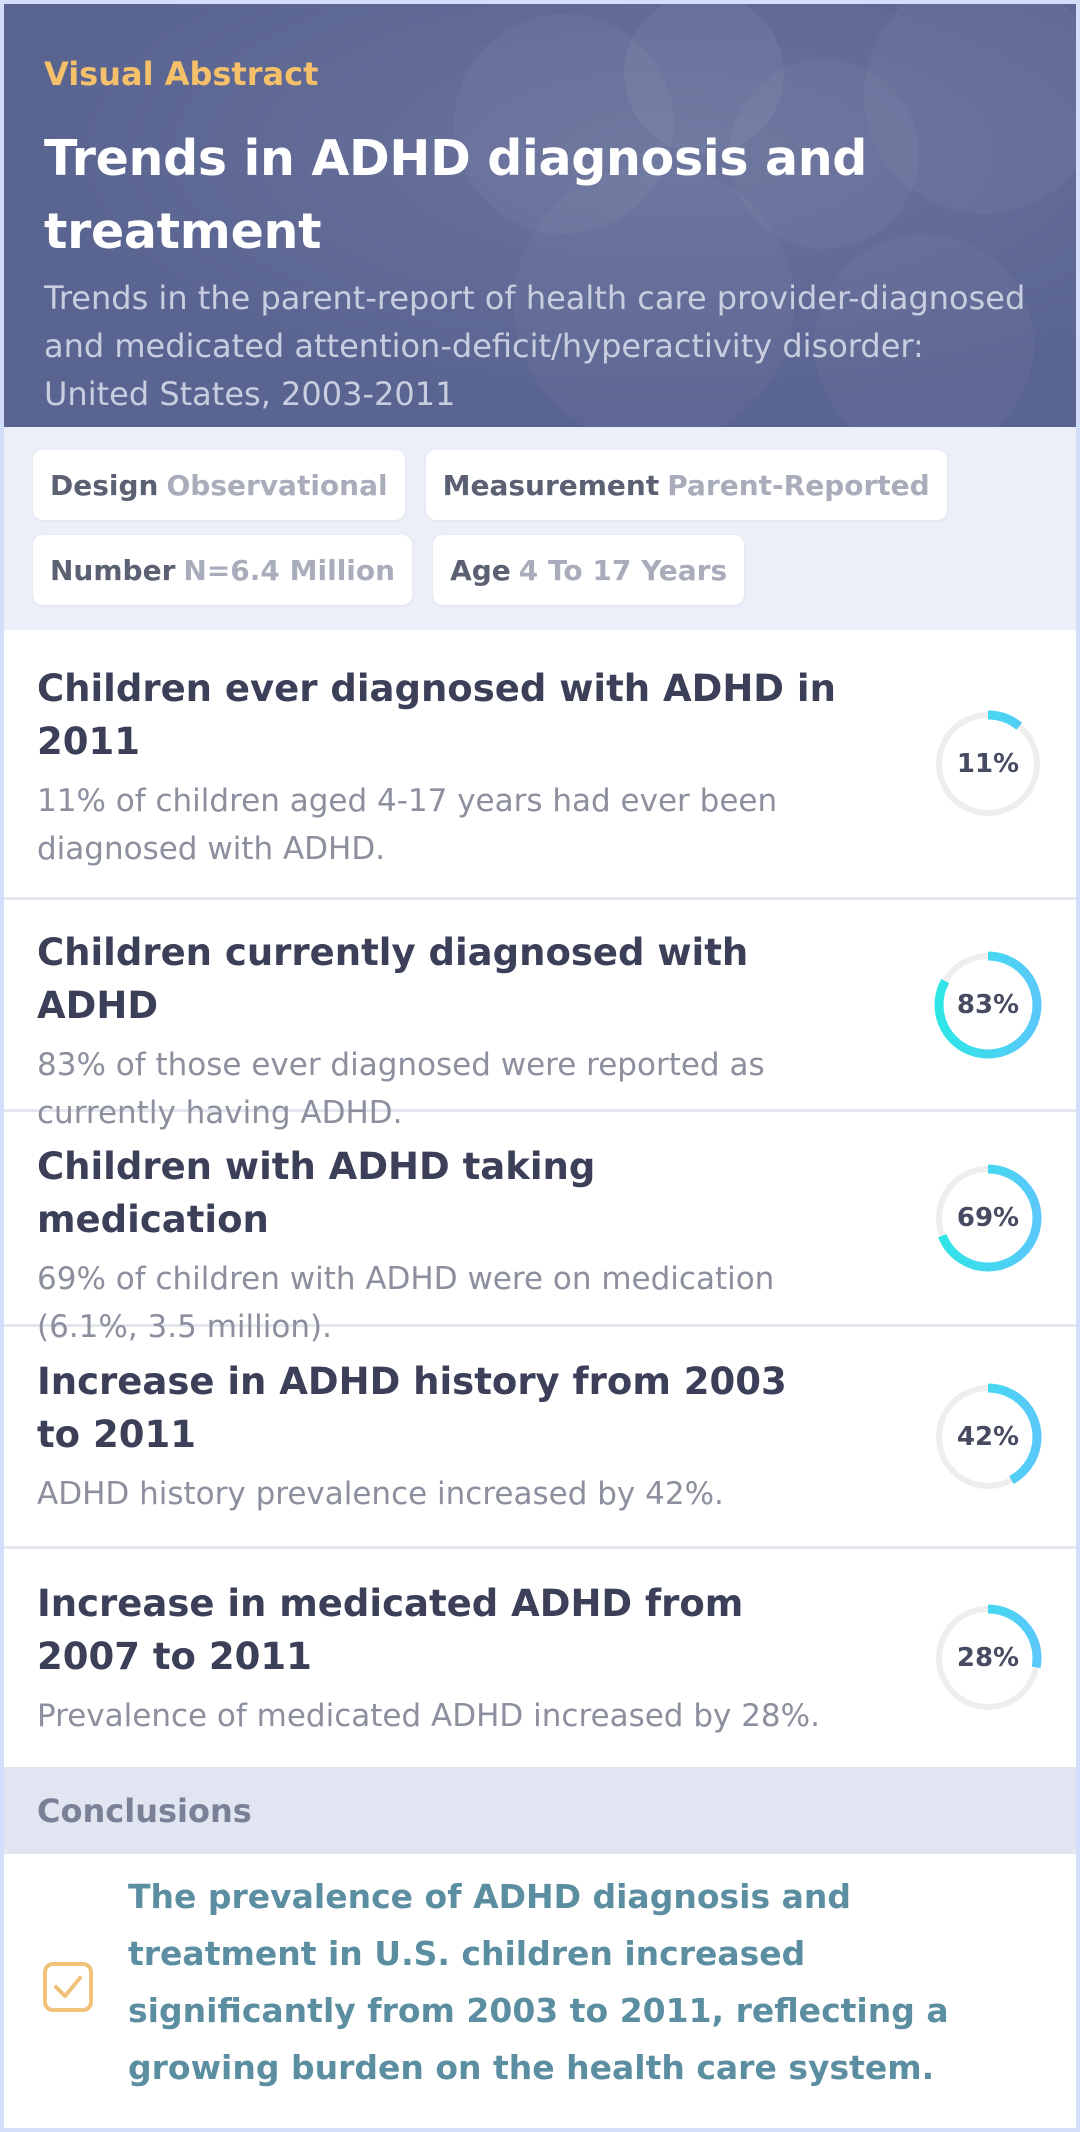 Image resolution: width=1080 pixels, height=2132 pixels. What do you see at coordinates (551, 485) in the screenshot?
I see `chip-key: Measurement` at bounding box center [551, 485].